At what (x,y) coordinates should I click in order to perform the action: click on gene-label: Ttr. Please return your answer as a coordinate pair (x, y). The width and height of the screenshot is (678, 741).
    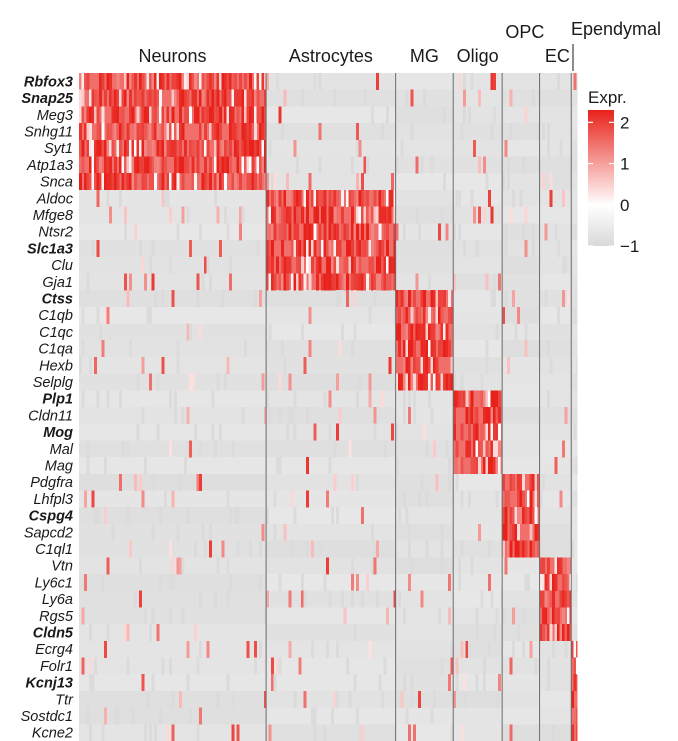
    Looking at the image, I should click on (64, 700).